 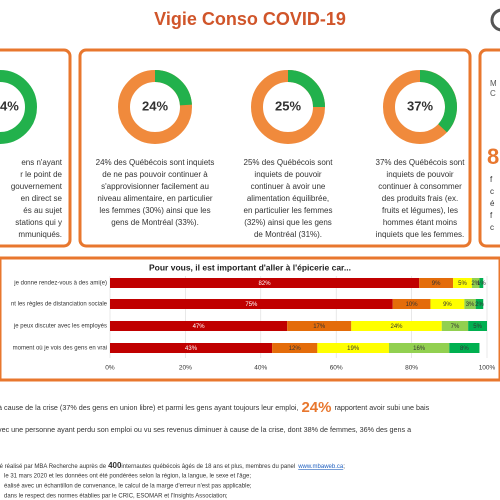 I want to click on panel-text: é, so click(x=492, y=203).